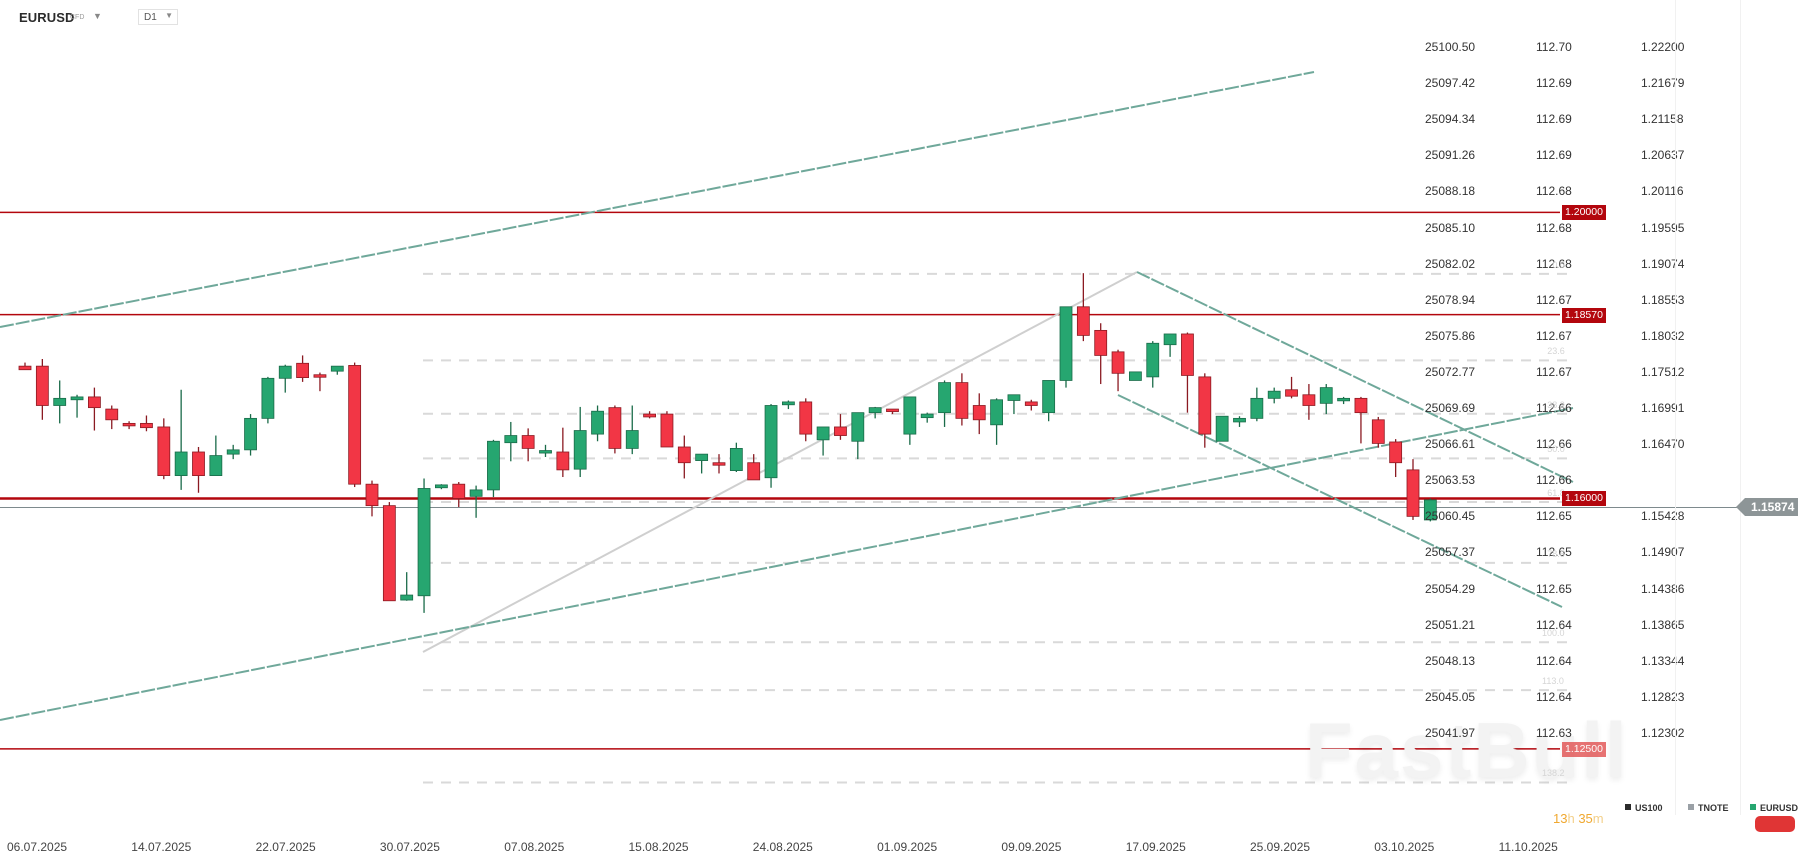 The width and height of the screenshot is (1810, 865). Describe the element at coordinates (158, 17) in the screenshot. I see `timeframe-select: D1 ▼` at that location.